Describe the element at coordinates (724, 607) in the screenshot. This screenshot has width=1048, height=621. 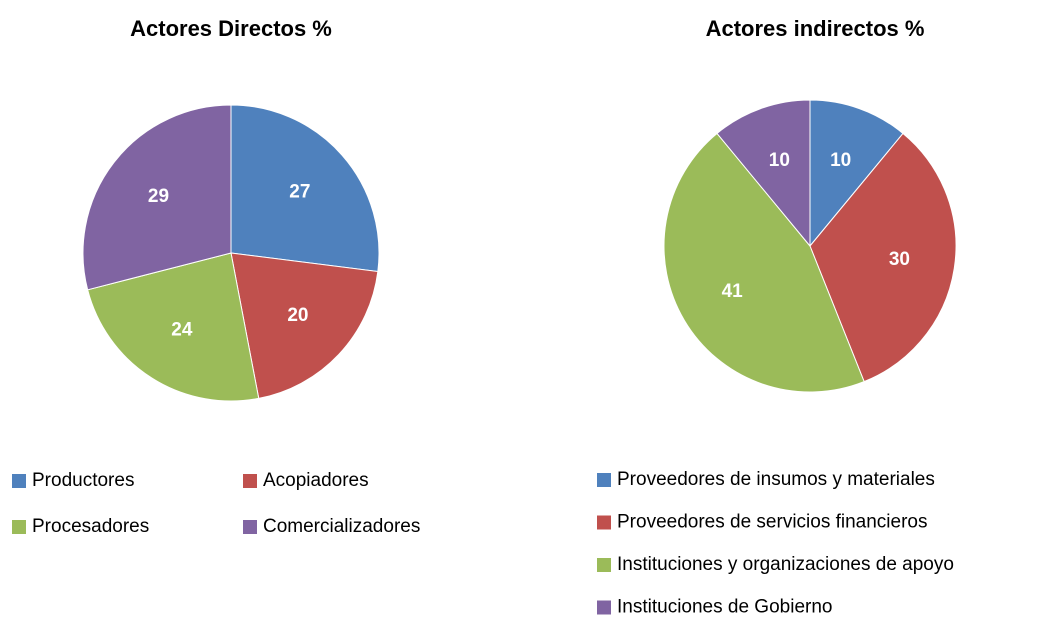
I see `legend-label: Instituciones de Gobierno` at that location.